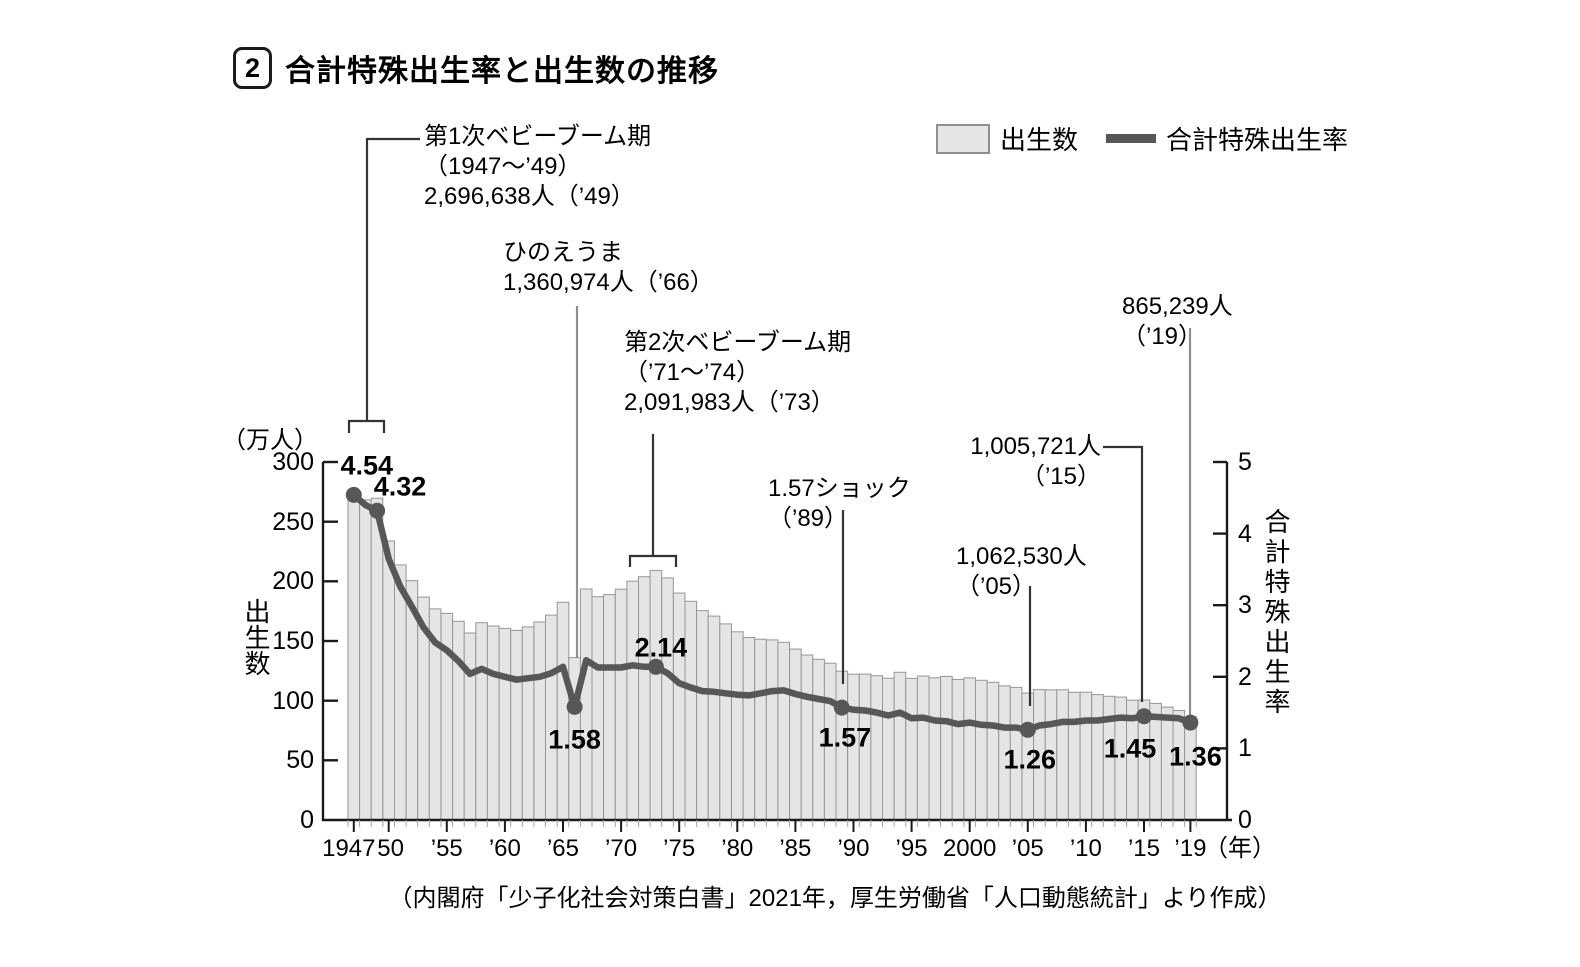 The image size is (1580, 967). Describe the element at coordinates (538, 136) in the screenshot. I see `annotation-line: 第1次ベビーブーム期` at that location.